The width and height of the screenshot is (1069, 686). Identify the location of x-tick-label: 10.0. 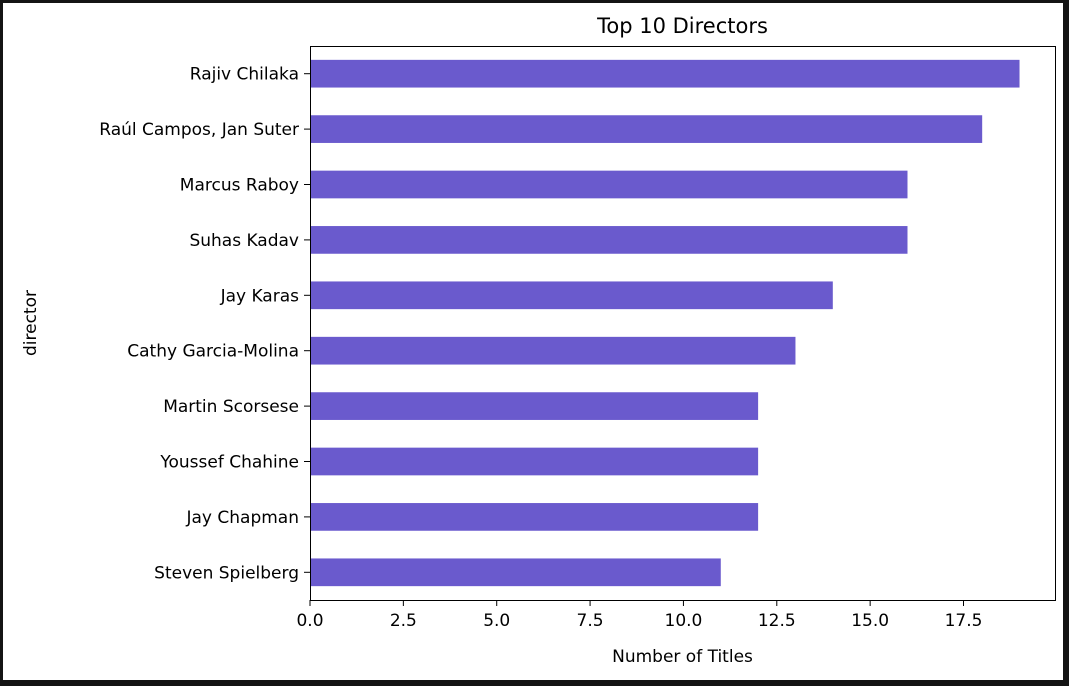
(684, 621).